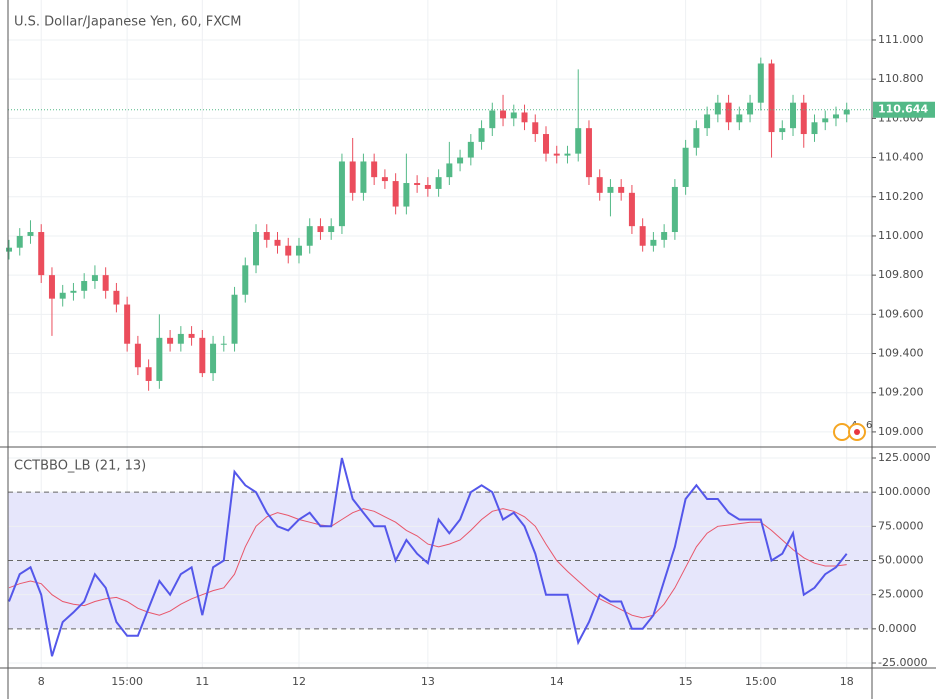 The height and width of the screenshot is (699, 936). Describe the element at coordinates (857, 432) in the screenshot. I see `event-dot` at that location.